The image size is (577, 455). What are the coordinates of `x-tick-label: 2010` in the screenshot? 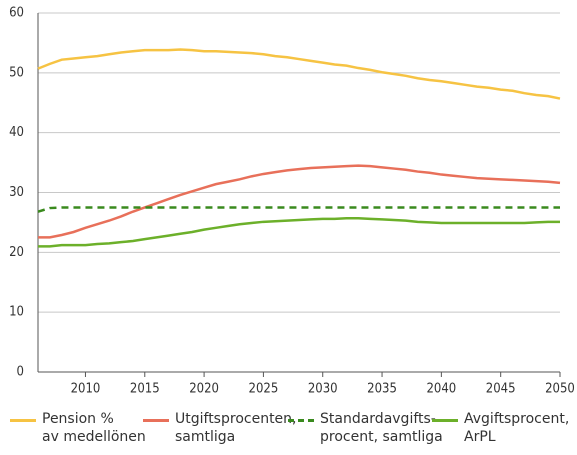 It's located at (86, 389).